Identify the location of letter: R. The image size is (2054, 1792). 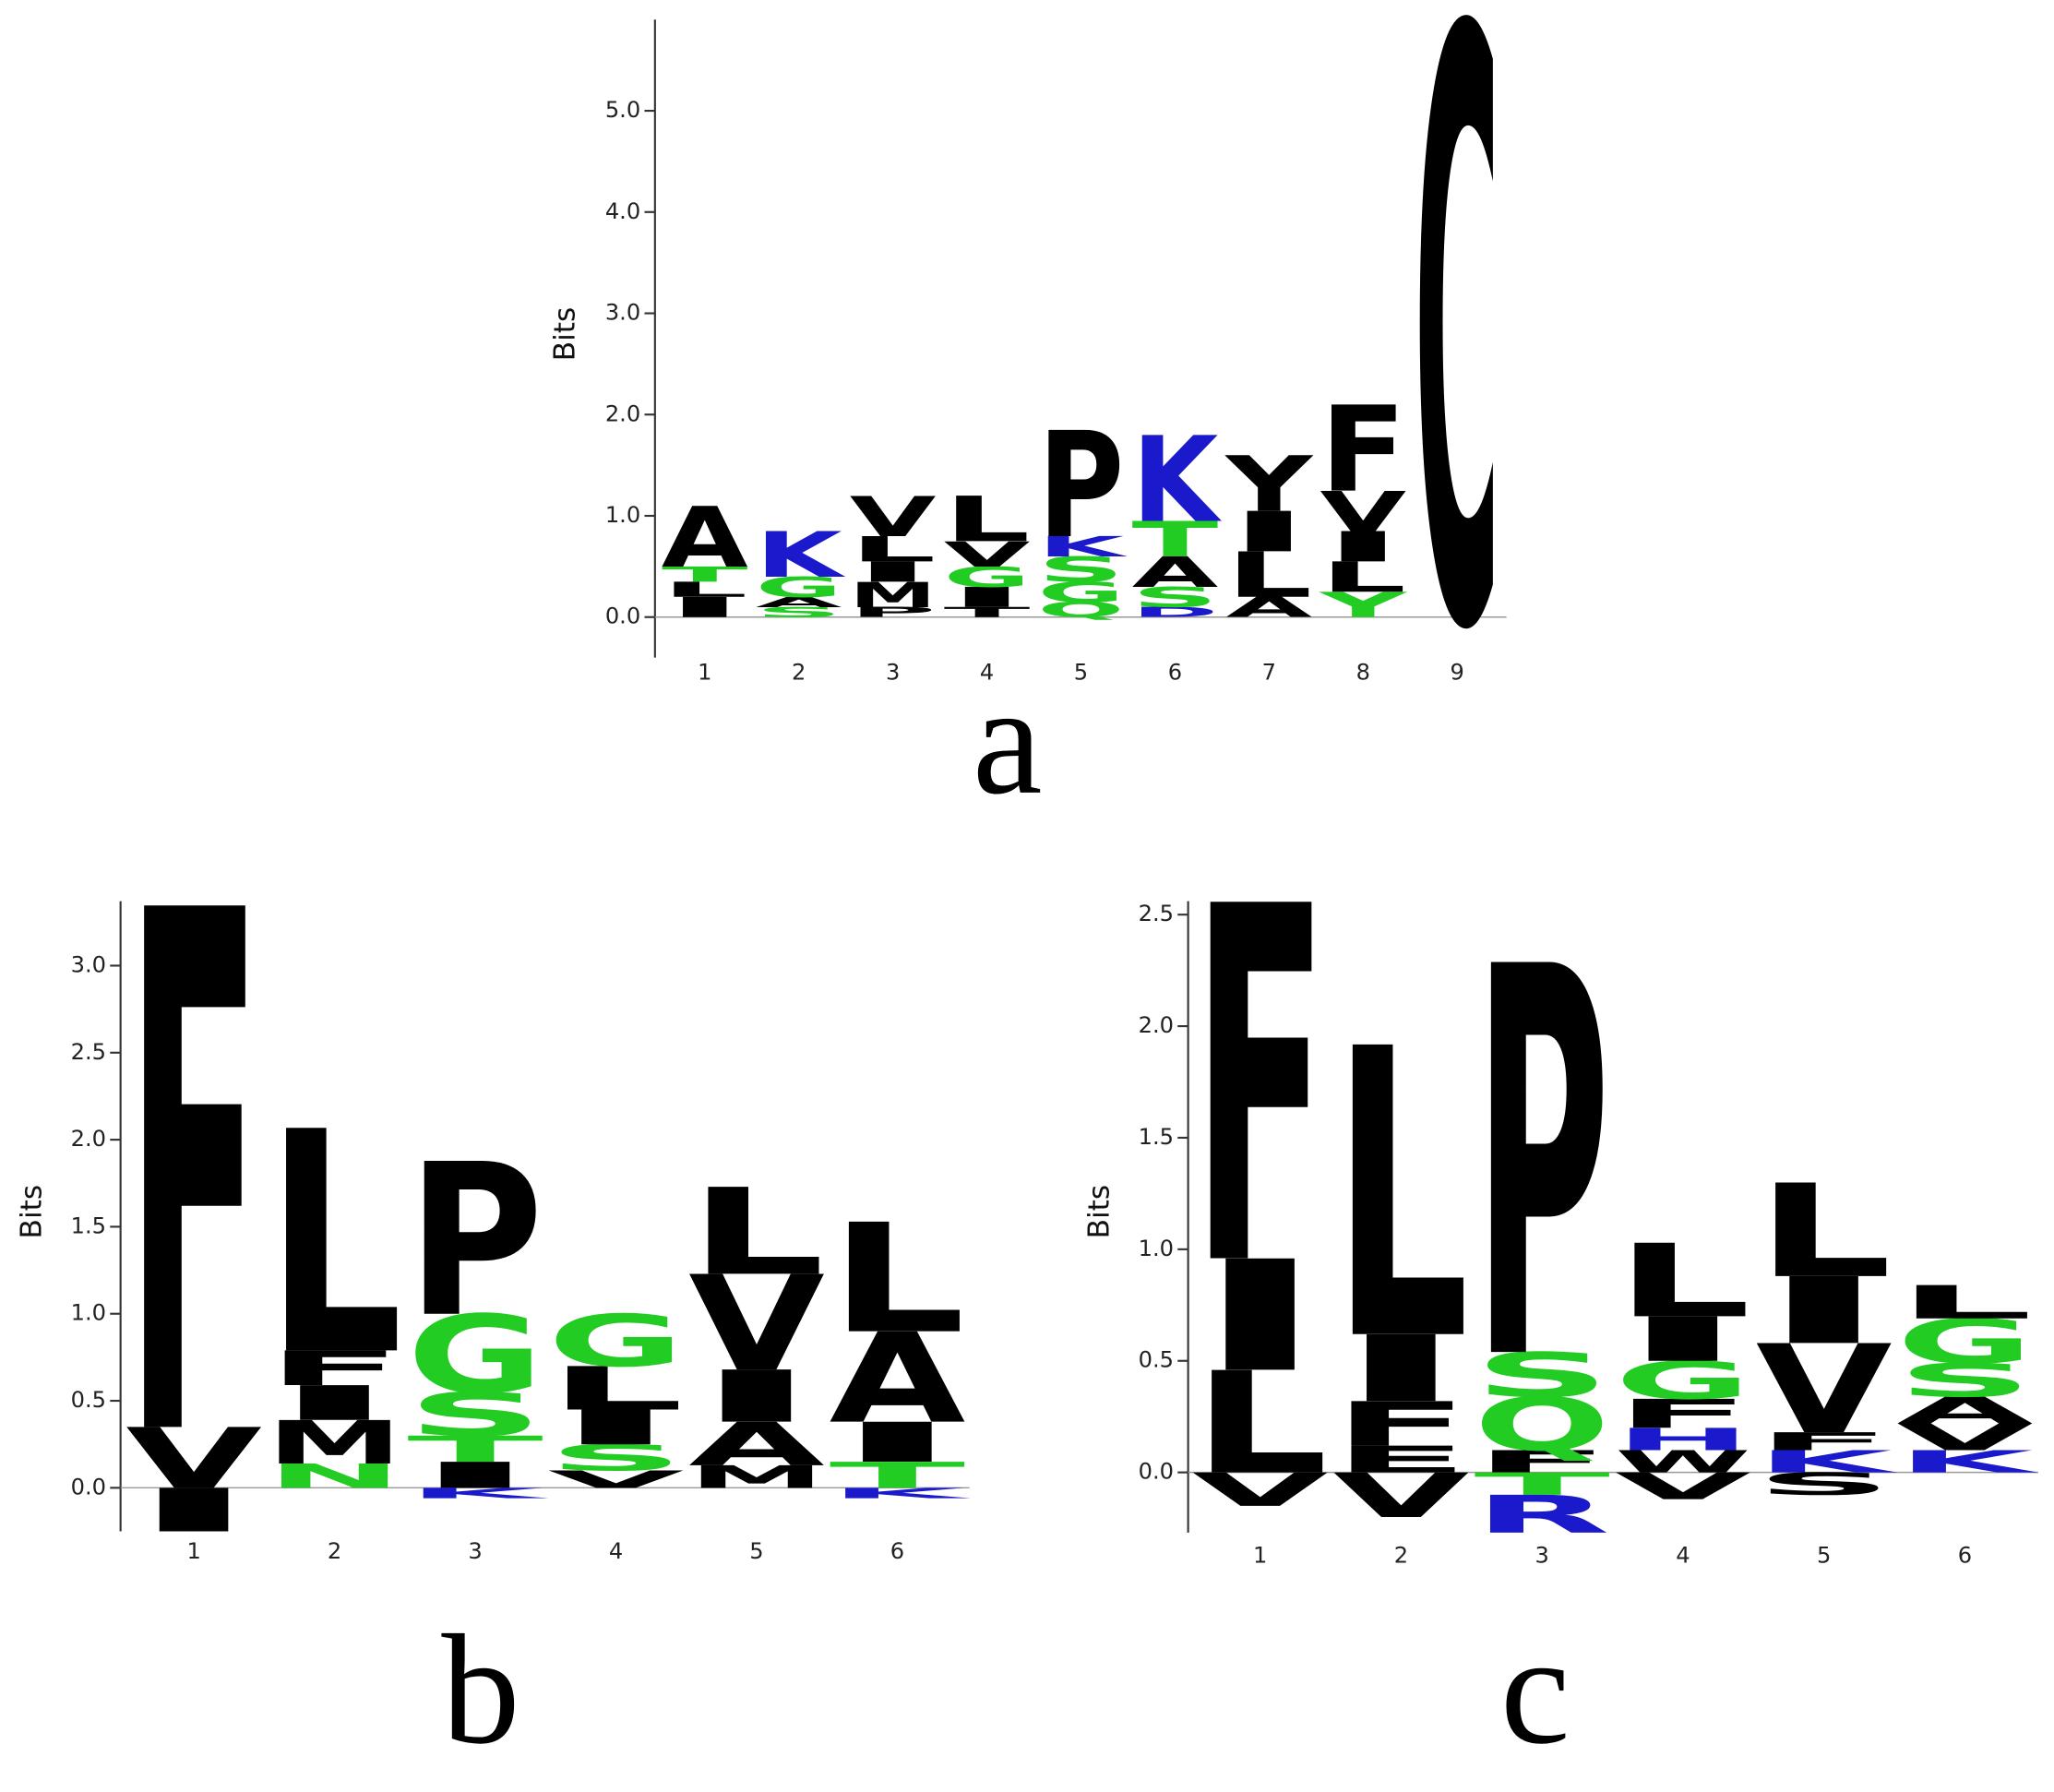
(1542, 1515).